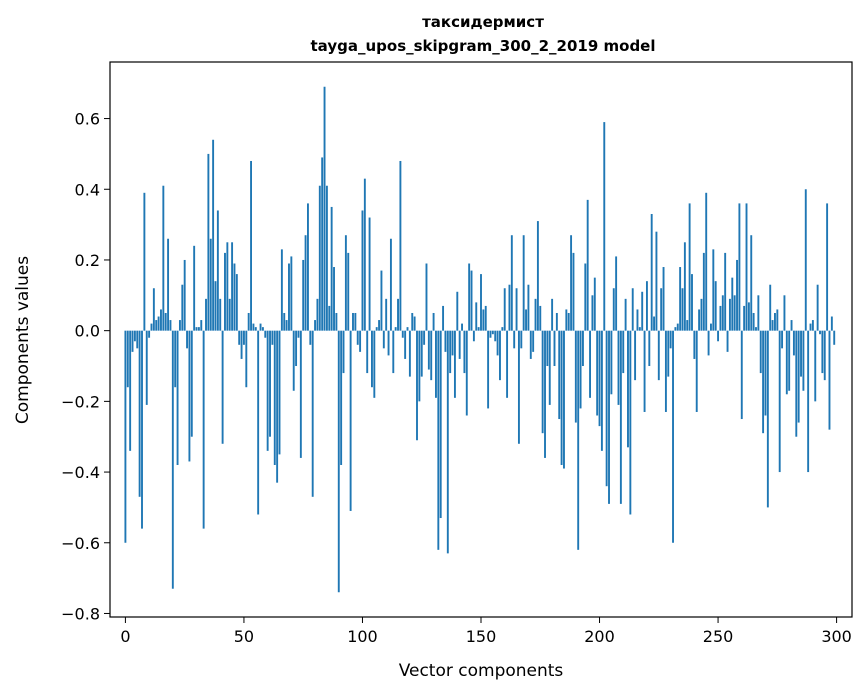 The width and height of the screenshot is (867, 696). I want to click on x-tick-label: 300, so click(836, 636).